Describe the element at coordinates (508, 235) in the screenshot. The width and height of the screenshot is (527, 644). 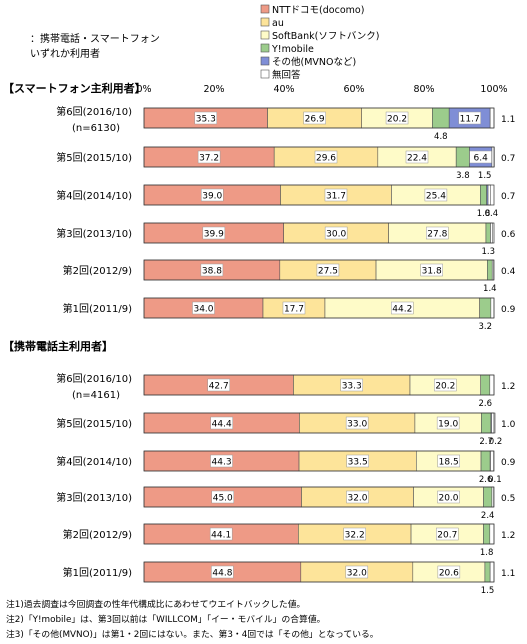
I see `end-label: 0.6` at that location.